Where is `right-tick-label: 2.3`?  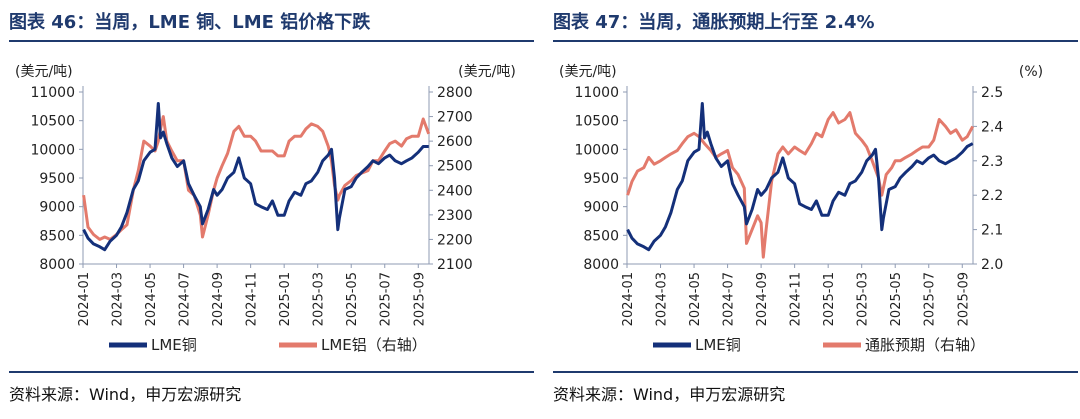 right-tick-label: 2.3 is located at coordinates (992, 162).